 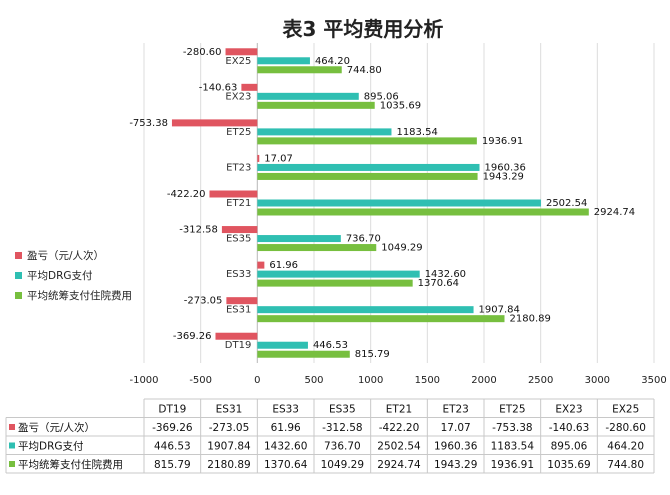 I want to click on table-header-es33: ES33, so click(x=285, y=410).